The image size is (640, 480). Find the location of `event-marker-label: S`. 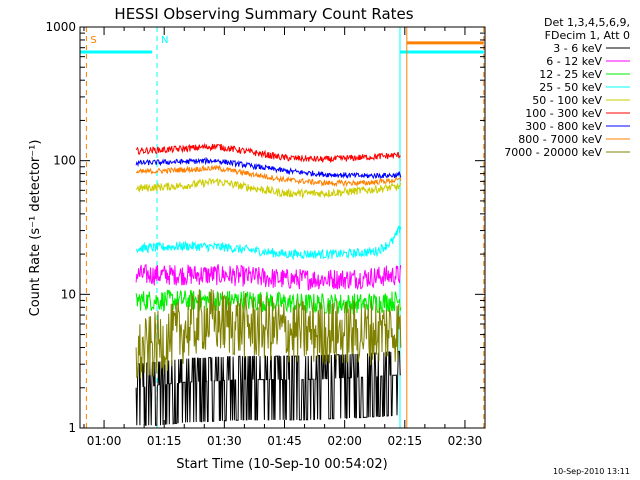

event-marker-label: S is located at coordinates (93, 40).